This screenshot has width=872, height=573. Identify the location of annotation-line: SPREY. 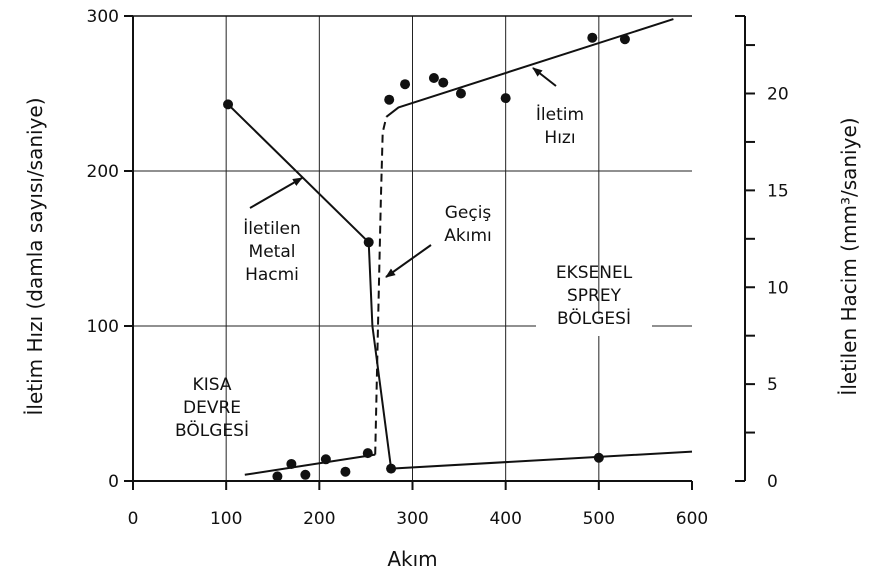
(594, 296).